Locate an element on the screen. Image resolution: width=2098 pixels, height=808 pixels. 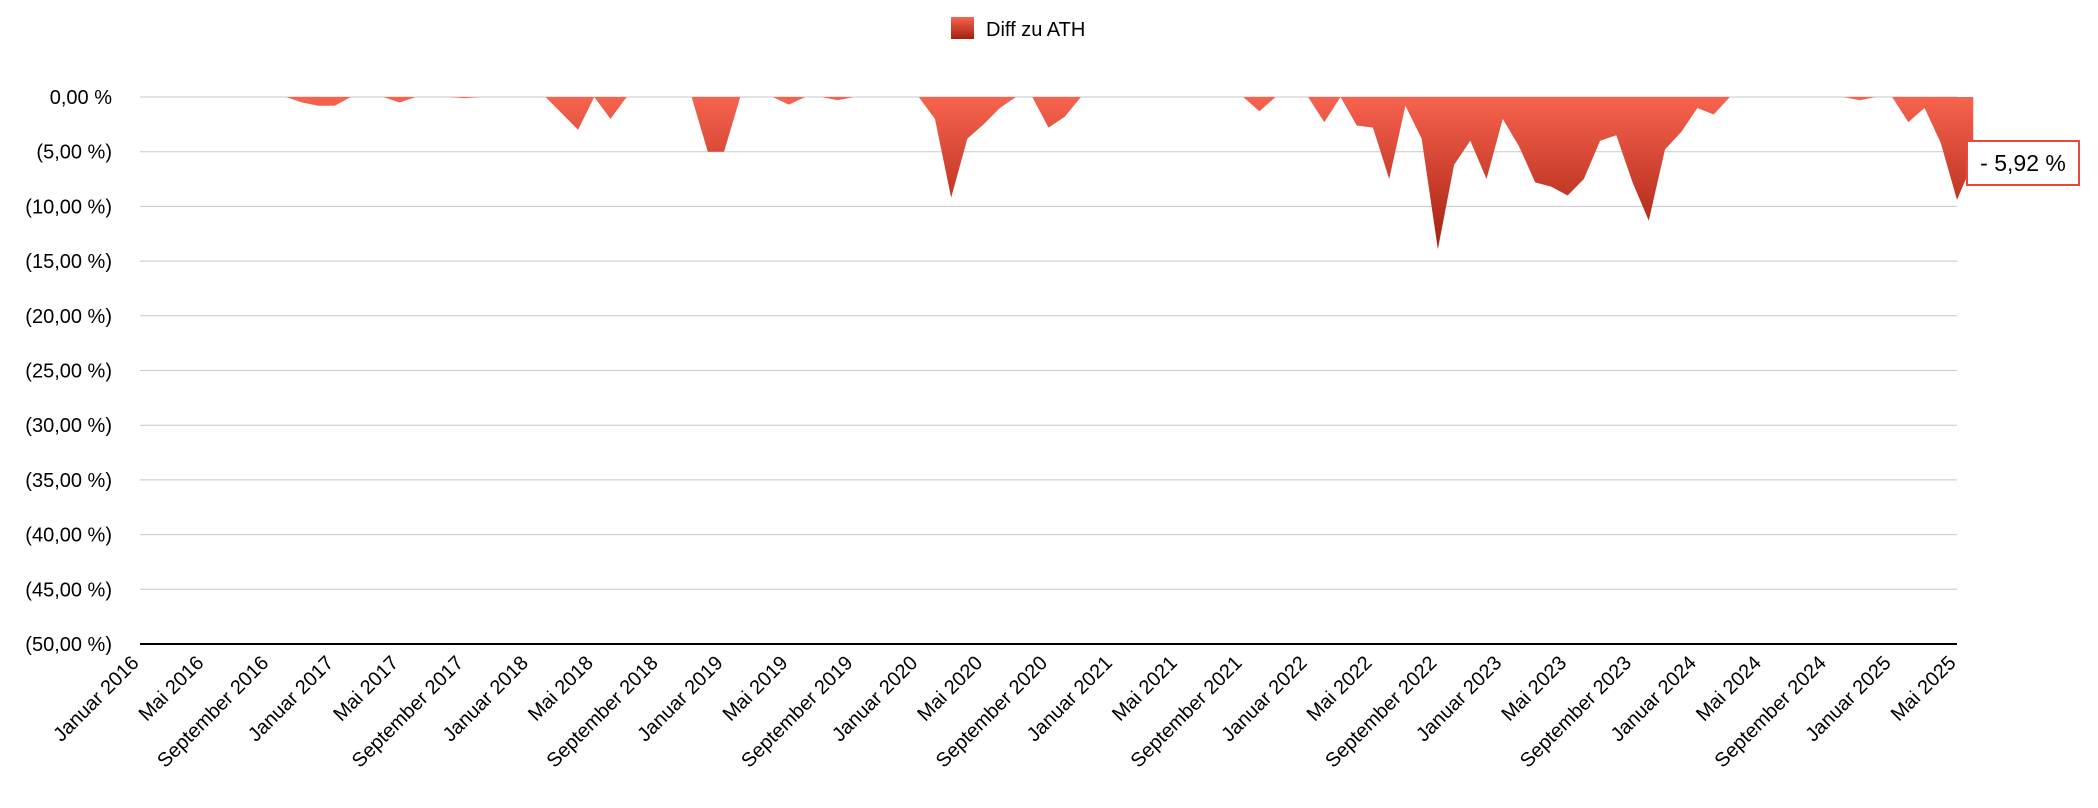
legend-label: Diff zu ATH is located at coordinates (1035, 30).